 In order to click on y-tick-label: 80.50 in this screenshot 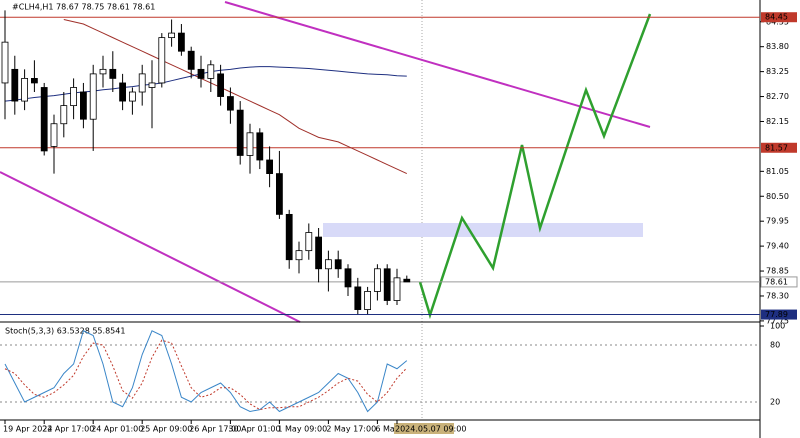, I will do `click(777, 196)`.